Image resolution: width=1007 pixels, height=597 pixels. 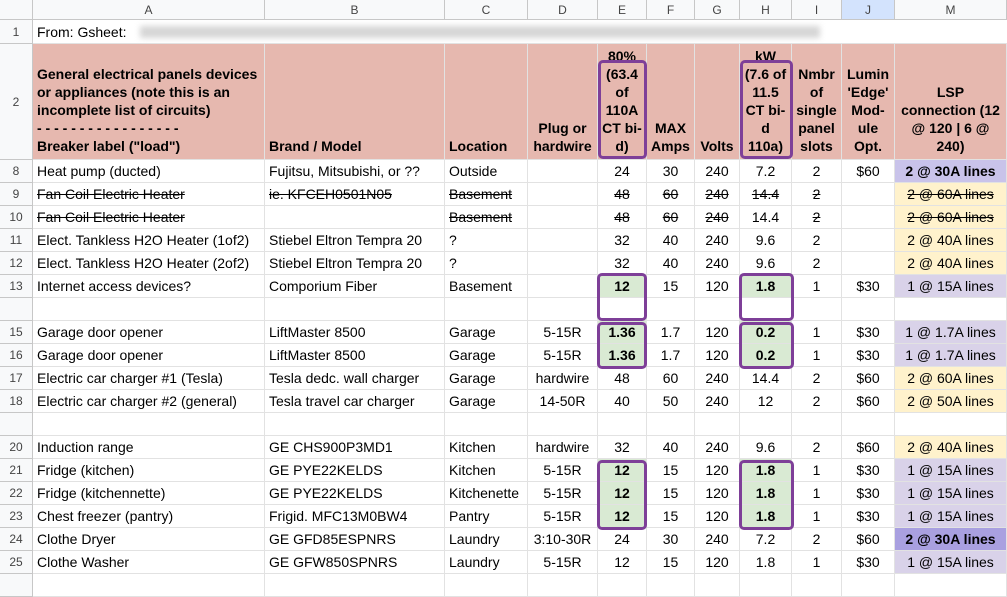 What do you see at coordinates (817, 10) in the screenshot?
I see `column-header: I` at bounding box center [817, 10].